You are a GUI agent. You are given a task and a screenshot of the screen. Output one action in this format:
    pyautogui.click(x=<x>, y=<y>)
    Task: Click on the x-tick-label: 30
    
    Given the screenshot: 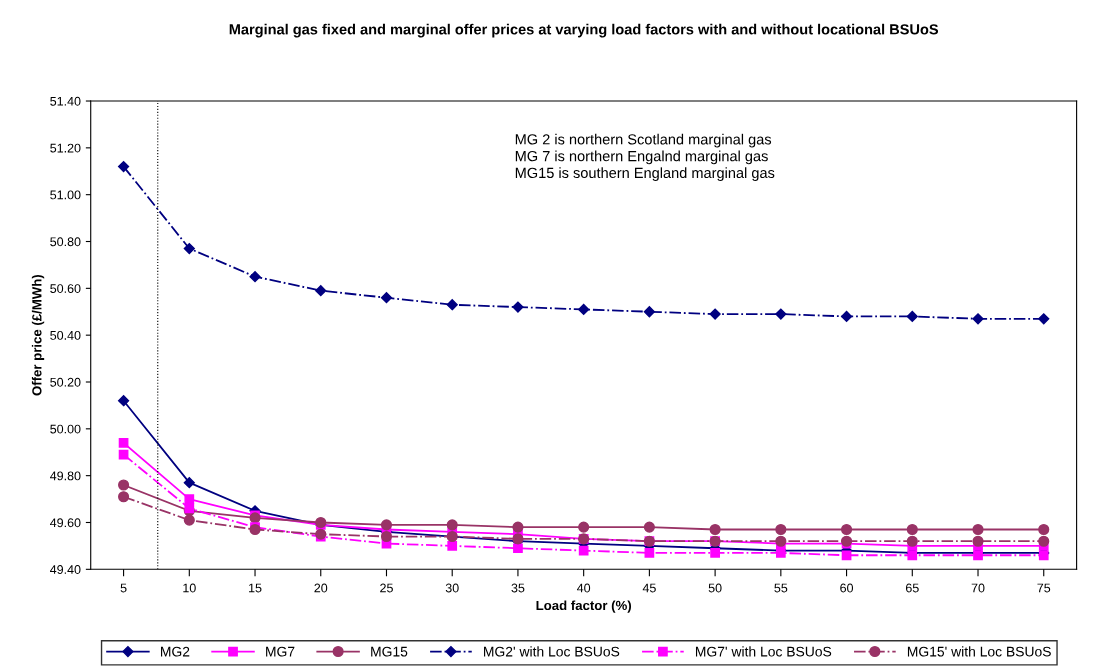 What is the action you would take?
    pyautogui.click(x=452, y=588)
    